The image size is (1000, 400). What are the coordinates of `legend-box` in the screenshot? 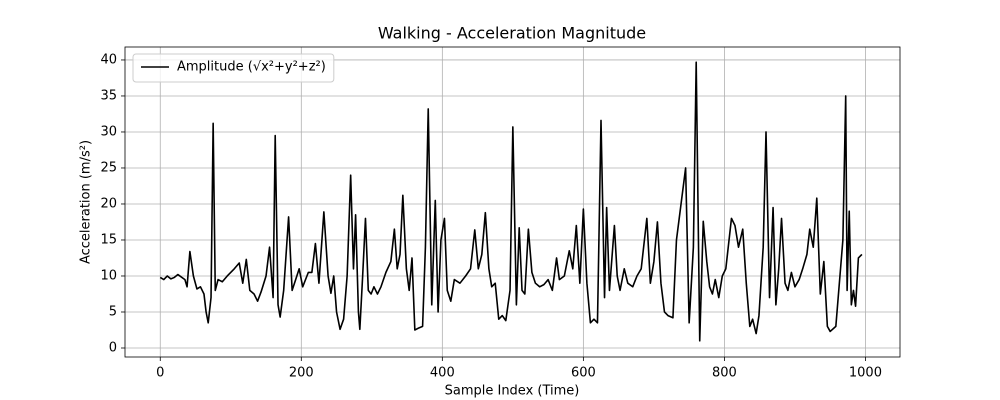 It's located at (233, 68).